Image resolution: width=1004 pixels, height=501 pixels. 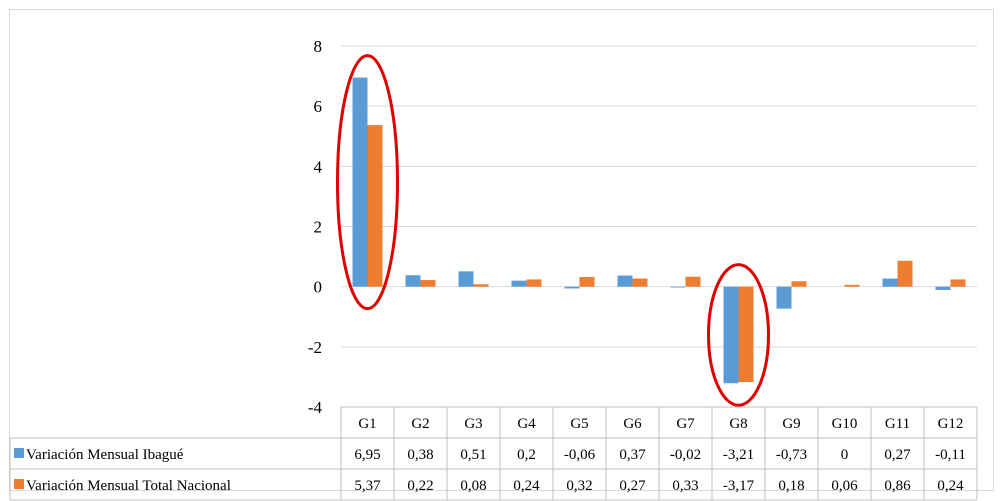 What do you see at coordinates (845, 455) in the screenshot?
I see `data-label: 0` at bounding box center [845, 455].